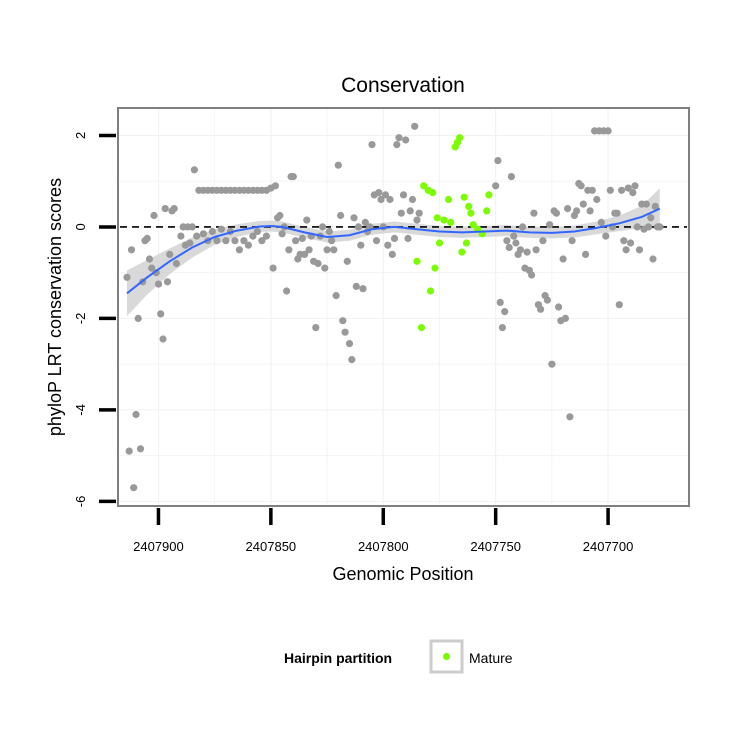 The image size is (750, 750). I want to click on chart-title: Conservation, so click(403, 85).